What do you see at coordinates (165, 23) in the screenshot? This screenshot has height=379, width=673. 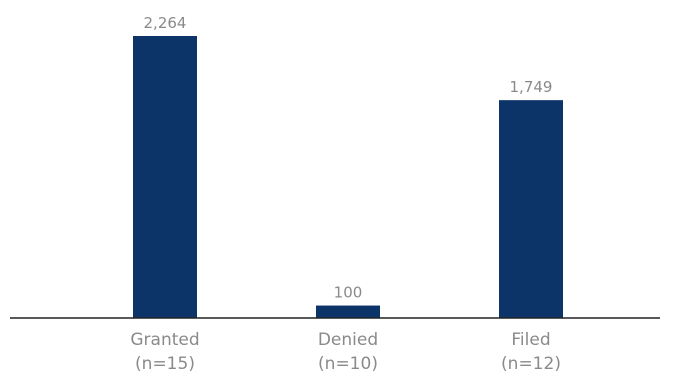 I see `value-label-granted: 2,264` at bounding box center [165, 23].